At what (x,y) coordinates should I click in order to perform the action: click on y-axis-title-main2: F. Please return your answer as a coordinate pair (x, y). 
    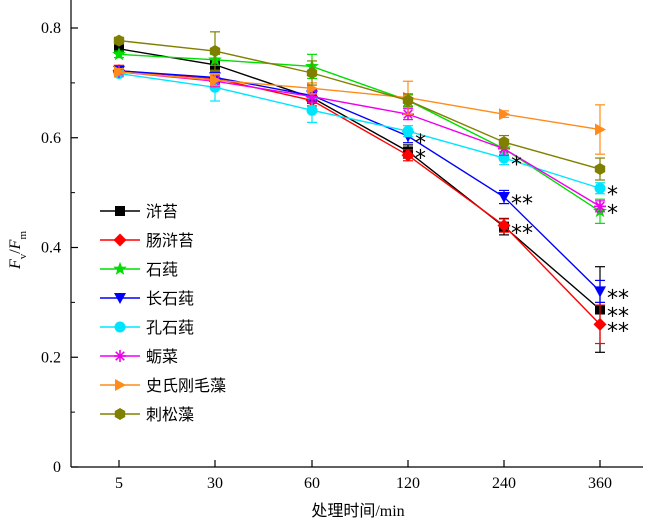
    Looking at the image, I should click on (15, 244).